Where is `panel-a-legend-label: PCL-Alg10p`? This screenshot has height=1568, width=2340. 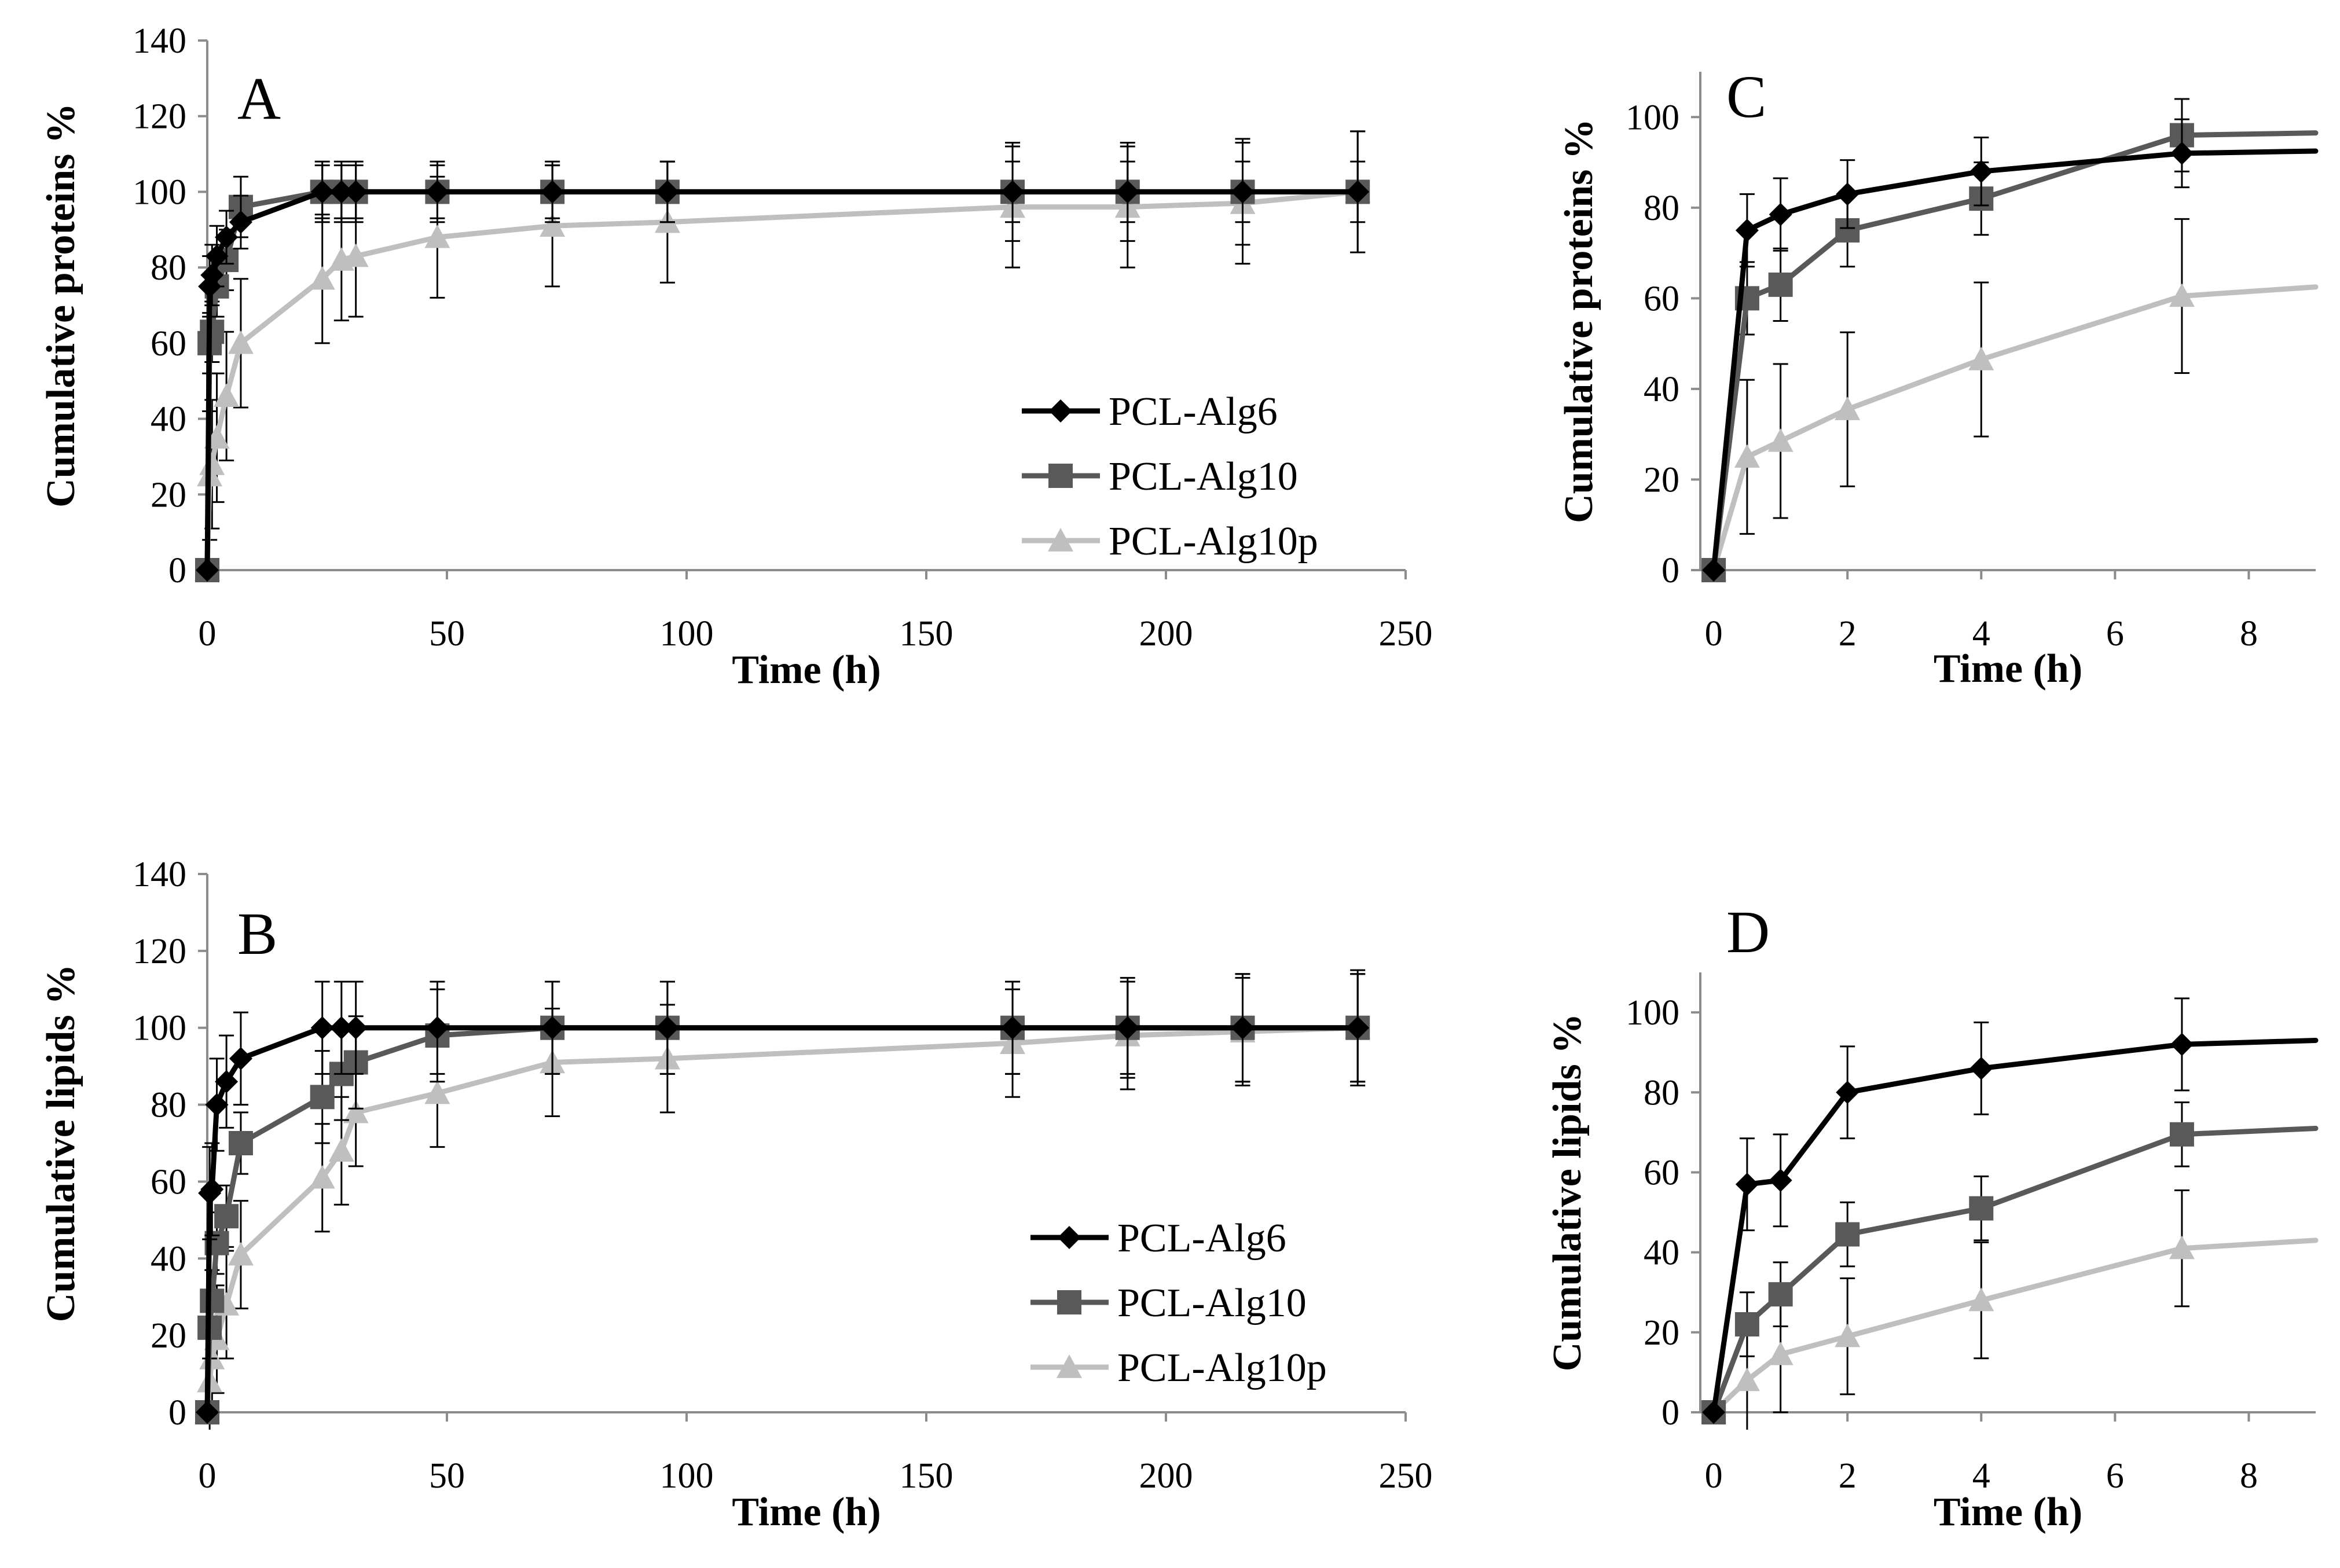 panel-a-legend-label: PCL-Alg10p is located at coordinates (1214, 541).